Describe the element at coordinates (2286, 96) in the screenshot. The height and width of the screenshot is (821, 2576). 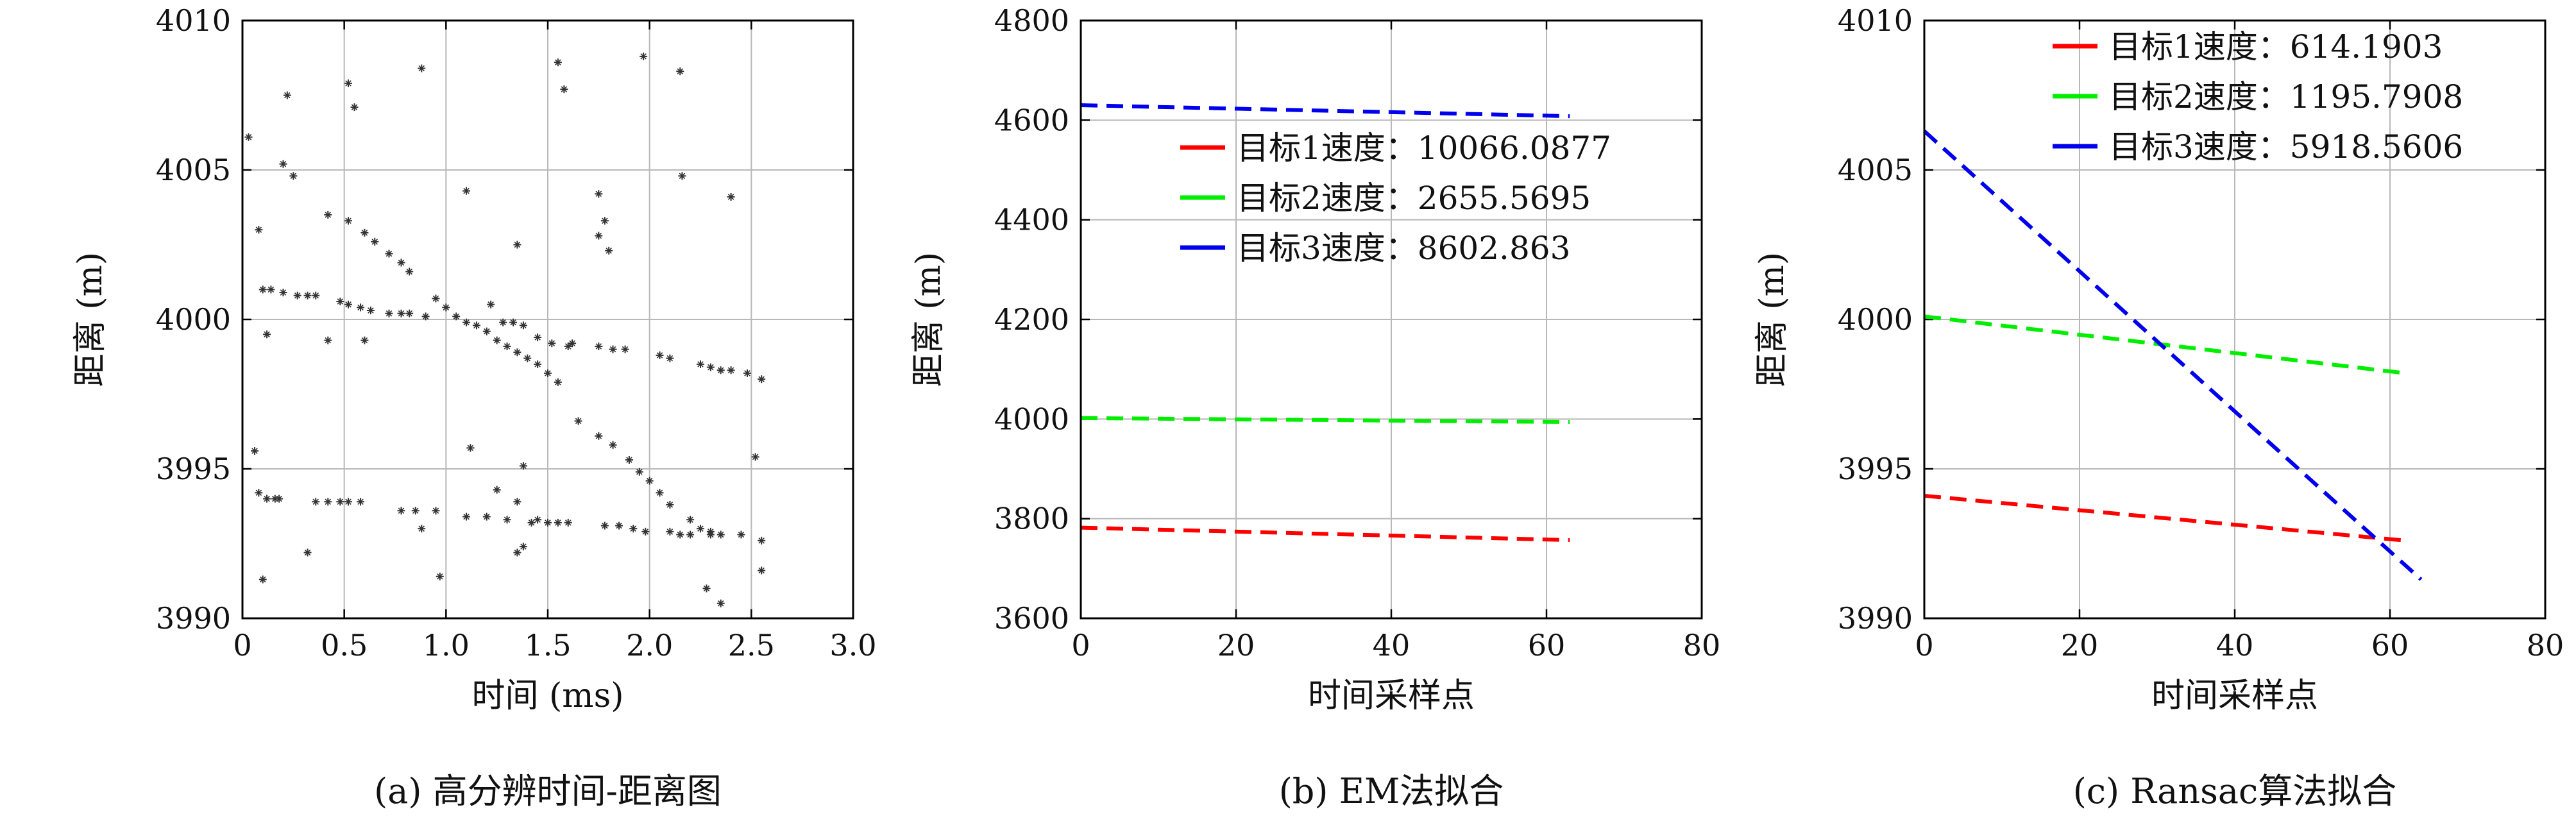
I see `legend-label: 目标2速度：1195.7908` at that location.